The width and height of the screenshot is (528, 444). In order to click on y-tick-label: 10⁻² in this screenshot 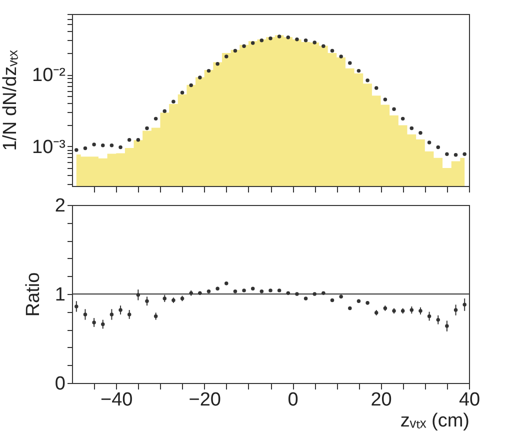, I will do `click(49, 75)`.